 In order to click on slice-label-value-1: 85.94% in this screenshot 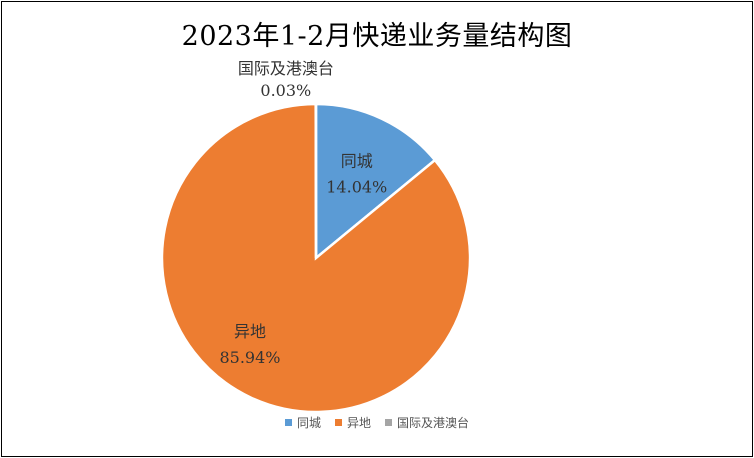, I will do `click(249, 357)`.